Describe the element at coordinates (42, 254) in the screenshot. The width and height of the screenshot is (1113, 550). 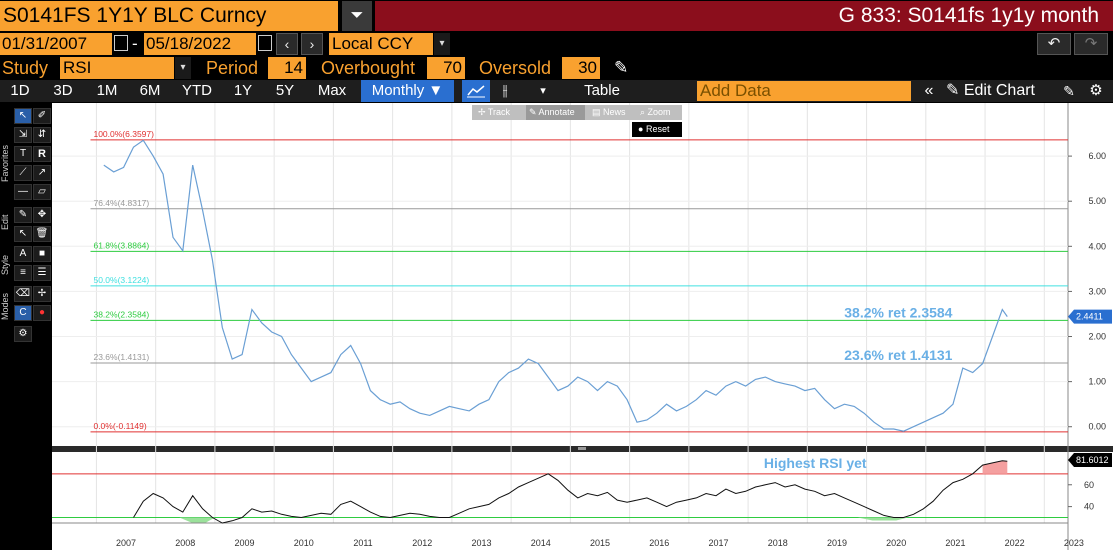
I see `fill-tool: ■` at that location.